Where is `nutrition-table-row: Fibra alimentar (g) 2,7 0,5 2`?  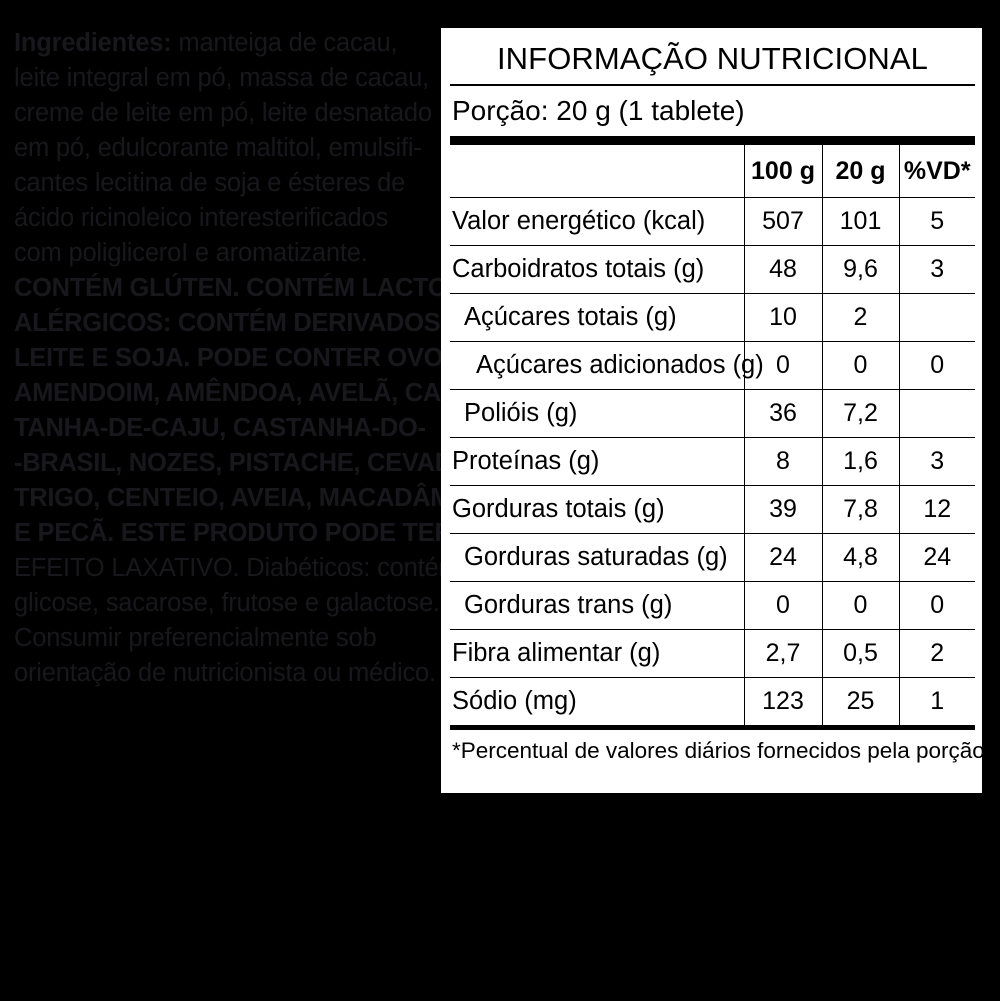 nutrition-table-row: Fibra alimentar (g) 2,7 0,5 2 is located at coordinates (712, 653).